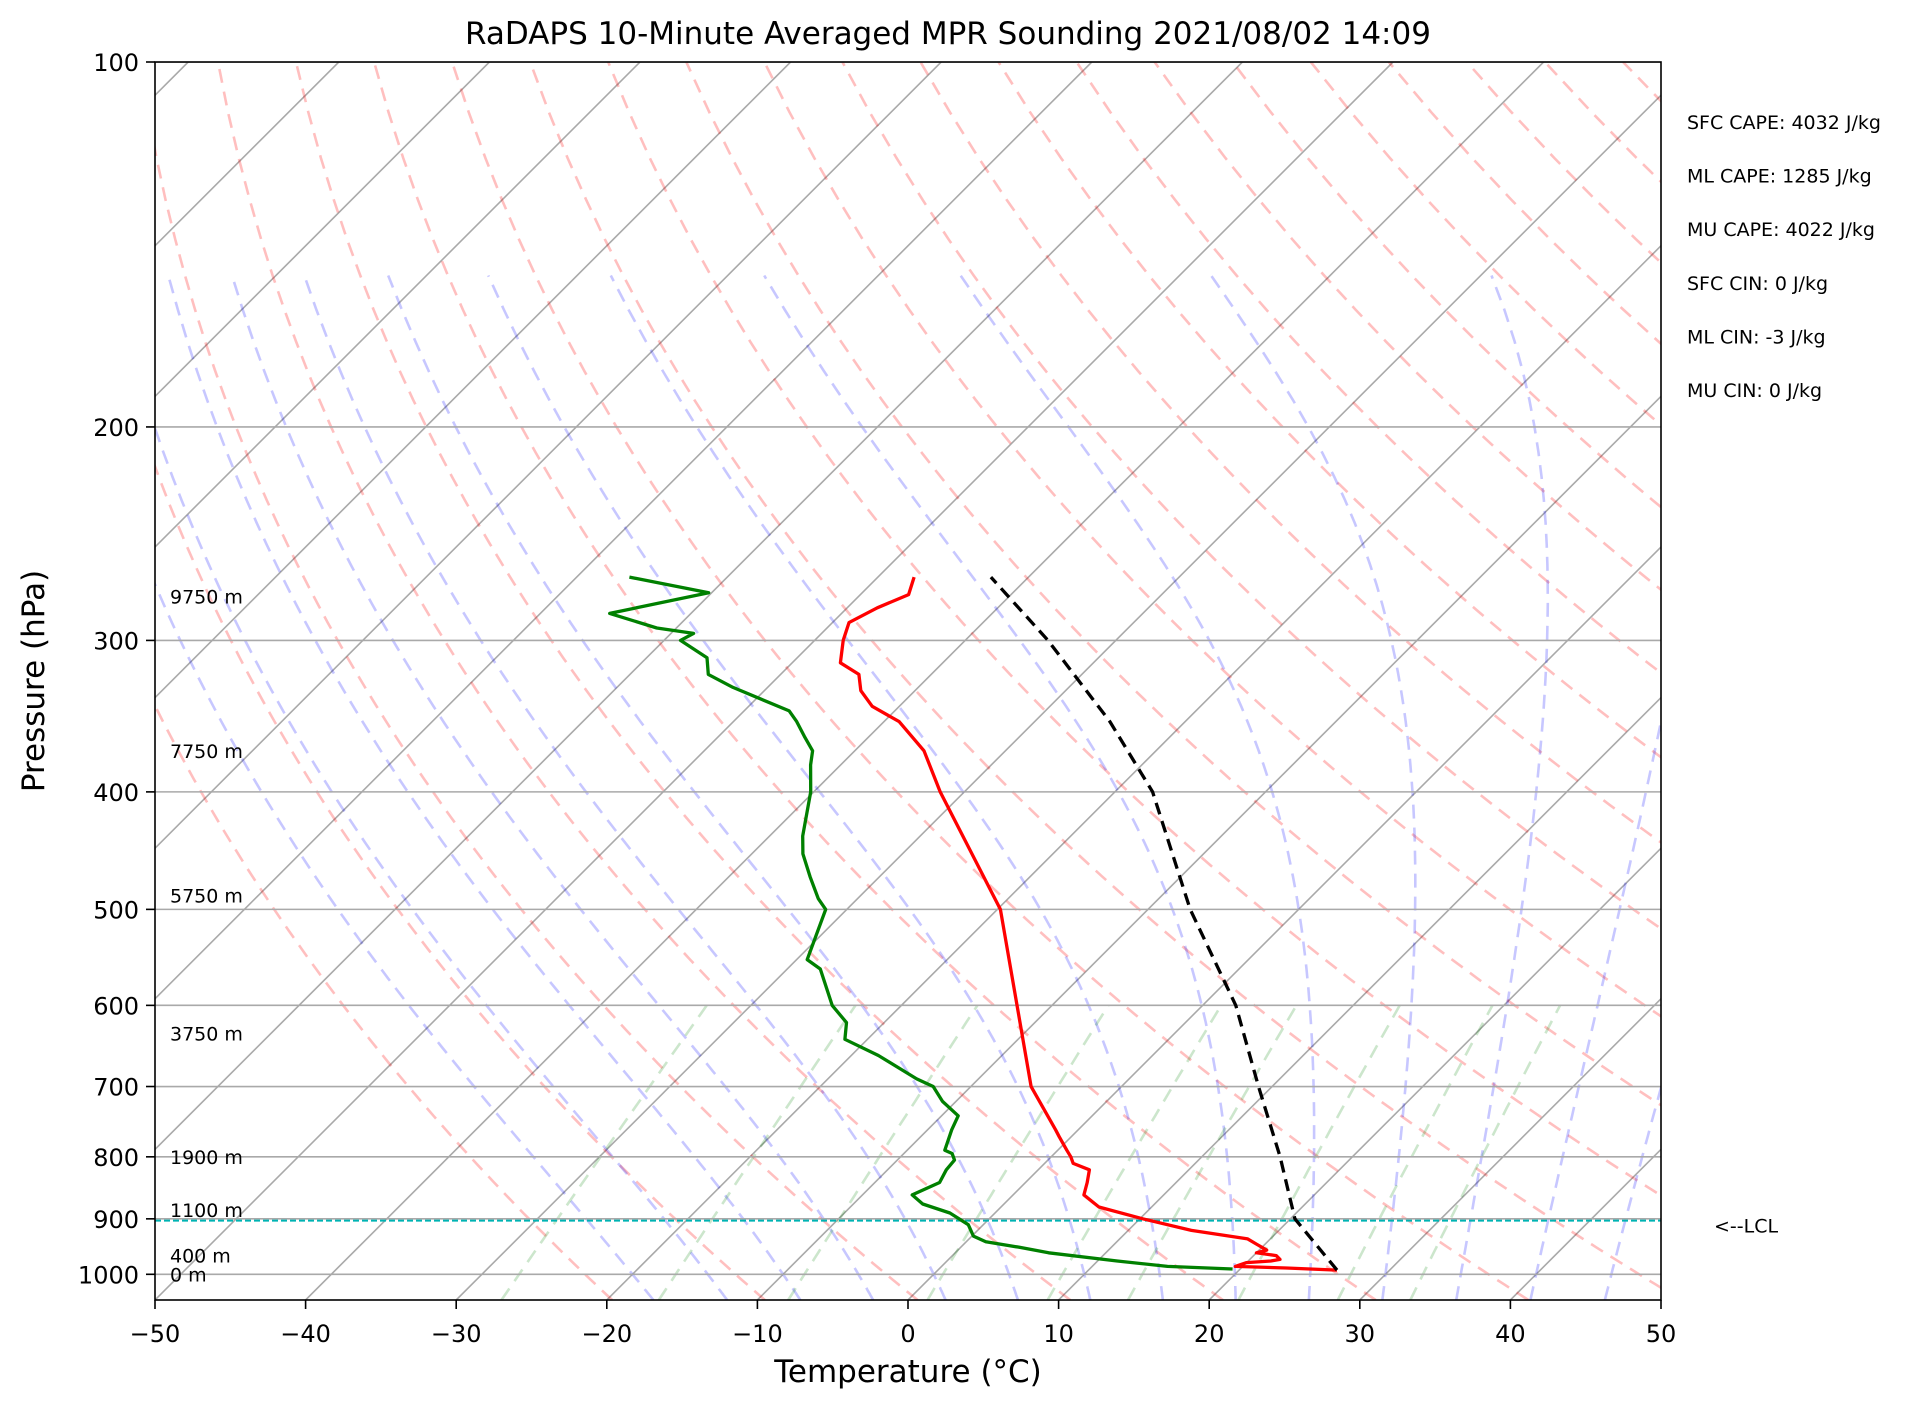  I want to click on stat-line: MU CIN: 0 J/kg, so click(1754, 391).